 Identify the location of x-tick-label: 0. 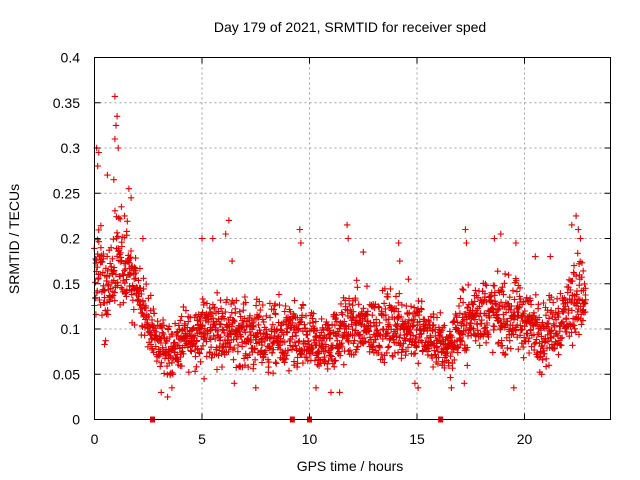
(95, 439).